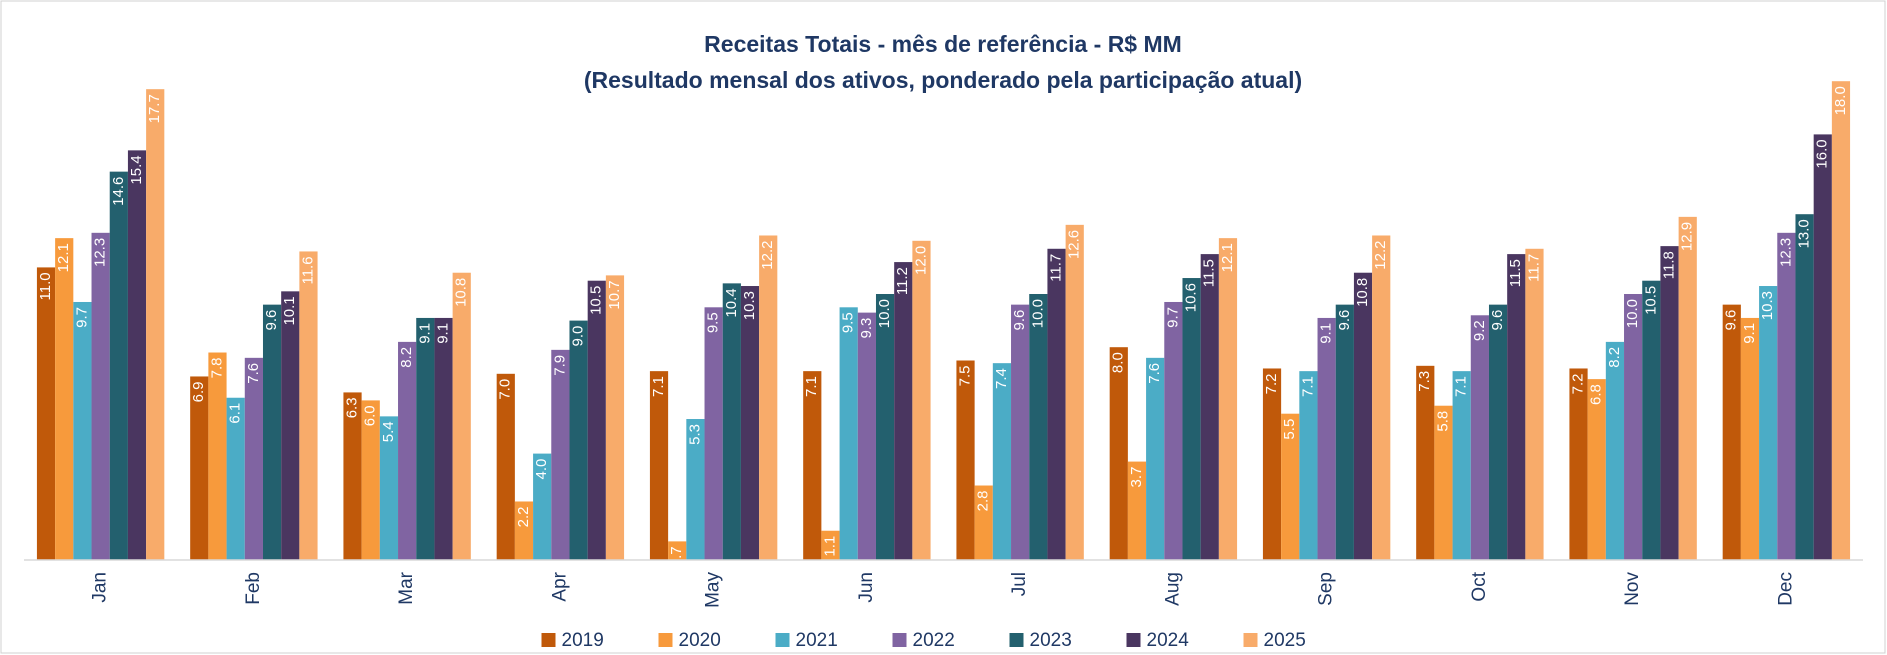 The image size is (1887, 655). Describe the element at coordinates (964, 376) in the screenshot. I see `value-label: 7.5` at that location.